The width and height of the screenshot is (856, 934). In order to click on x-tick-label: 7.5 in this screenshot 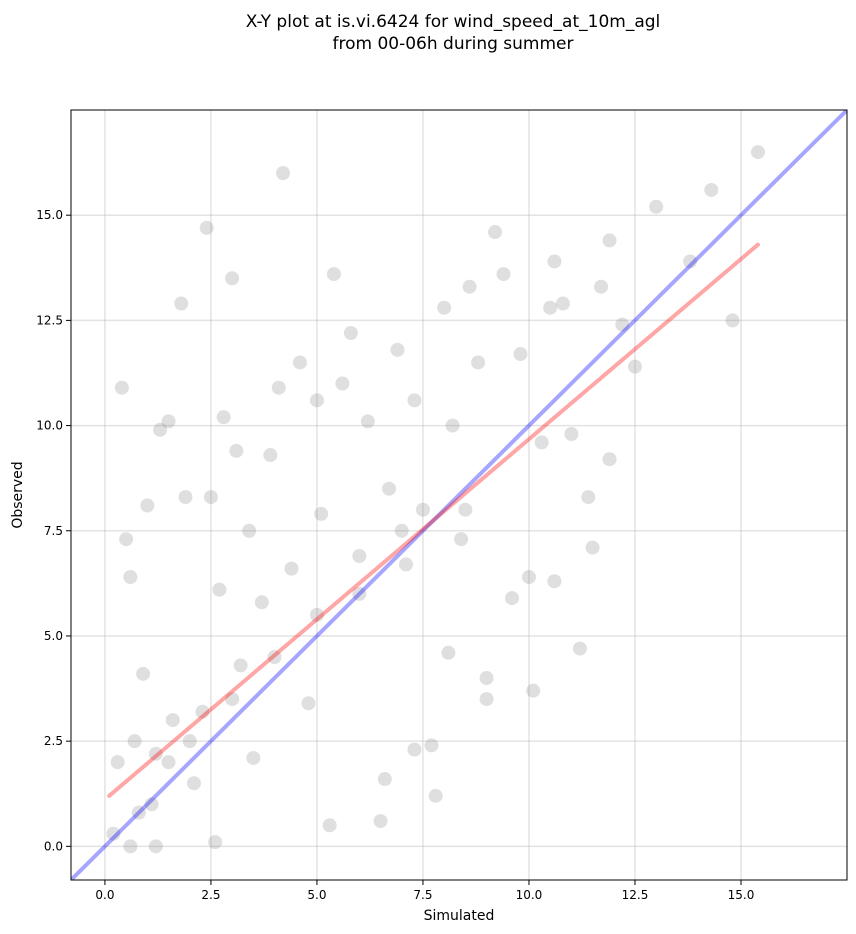, I will do `click(422, 895)`.